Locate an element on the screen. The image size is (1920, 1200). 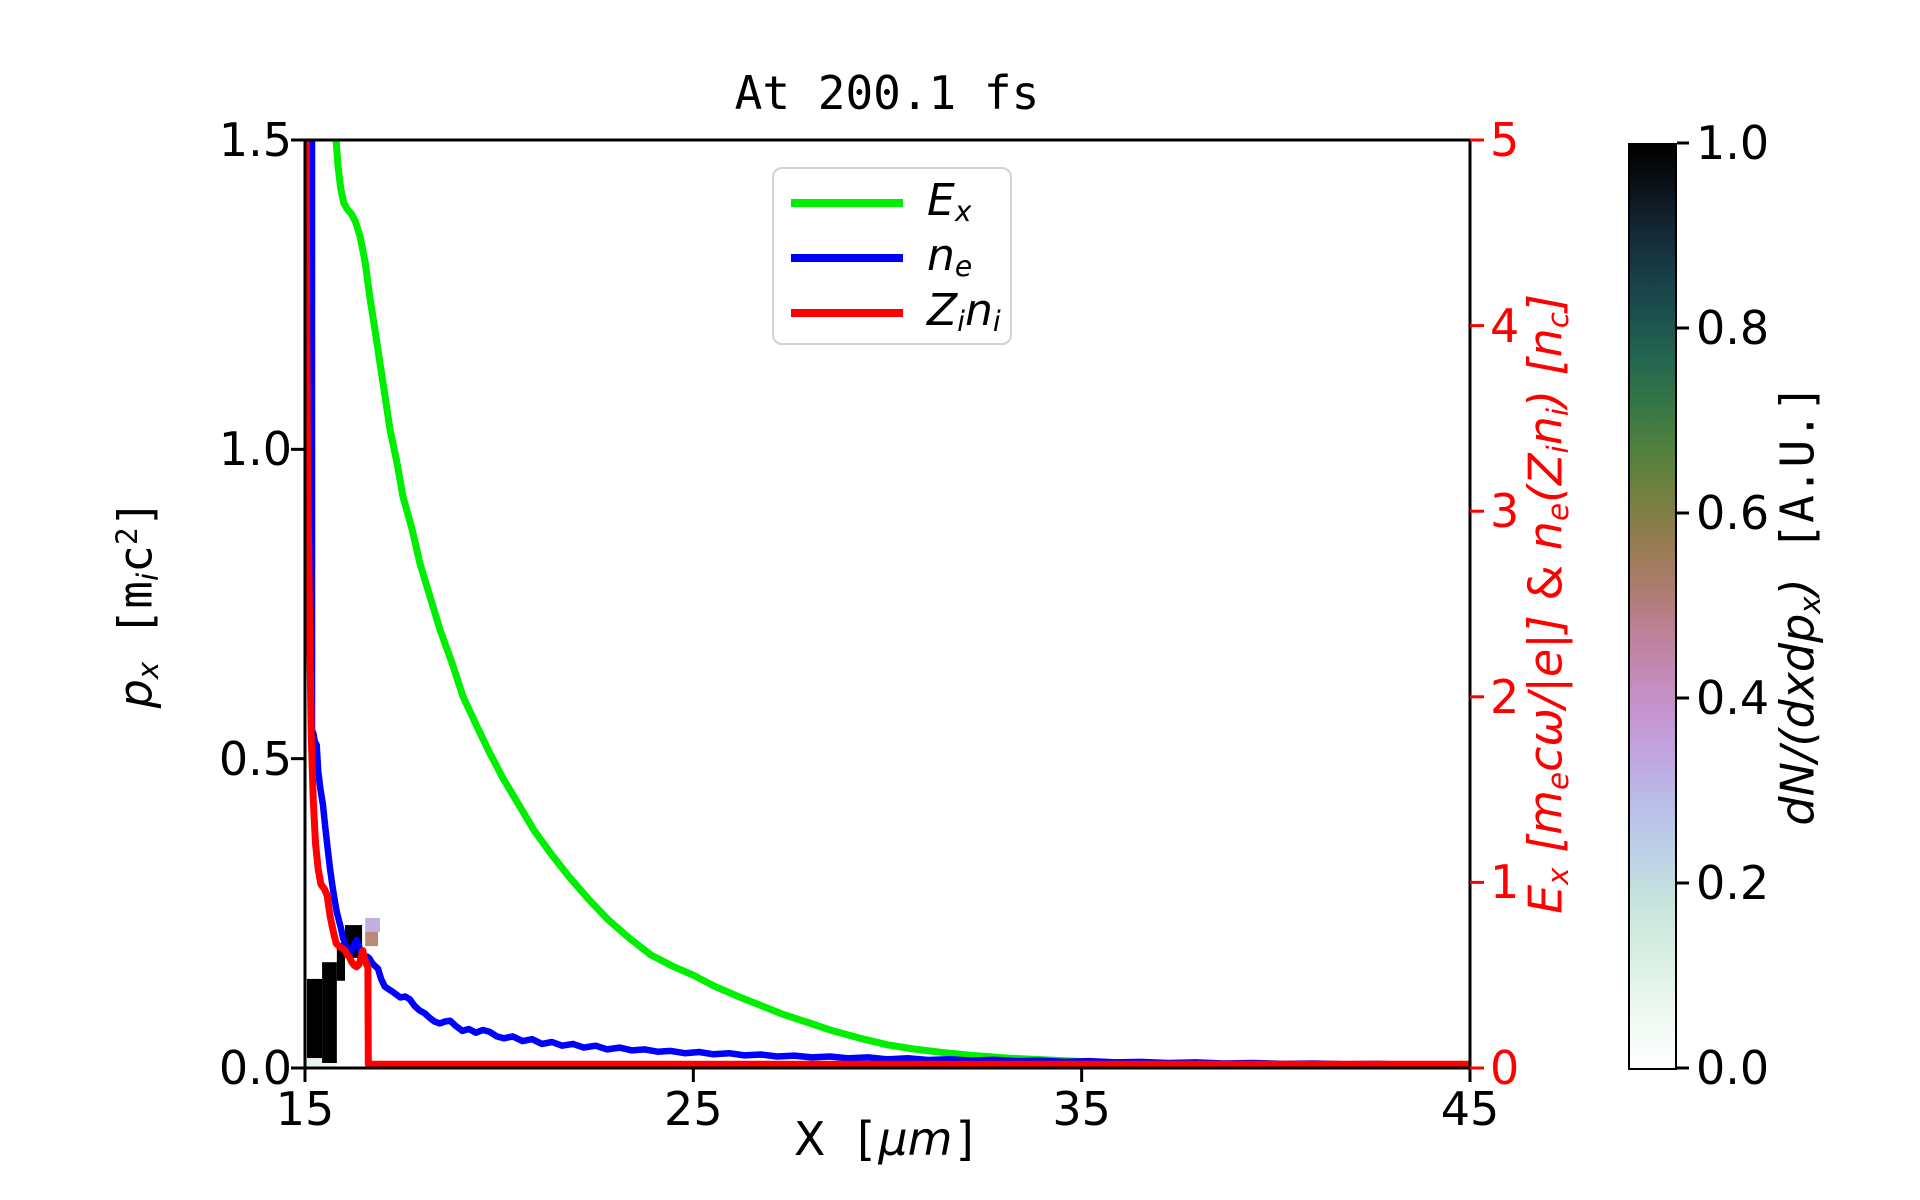
colorbar-tick-label: 0.8 is located at coordinates (1733, 328).